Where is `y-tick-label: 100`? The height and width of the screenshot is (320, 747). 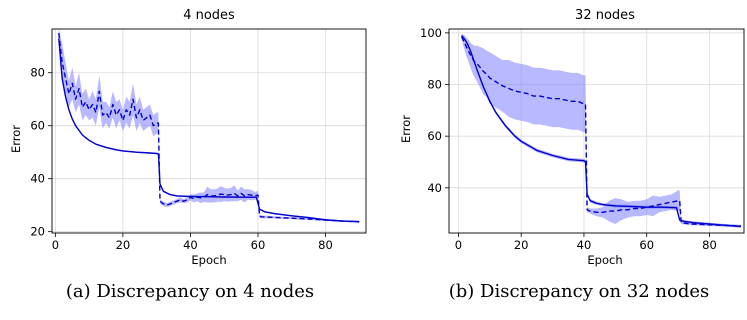
y-tick-label: 100 is located at coordinates (431, 33).